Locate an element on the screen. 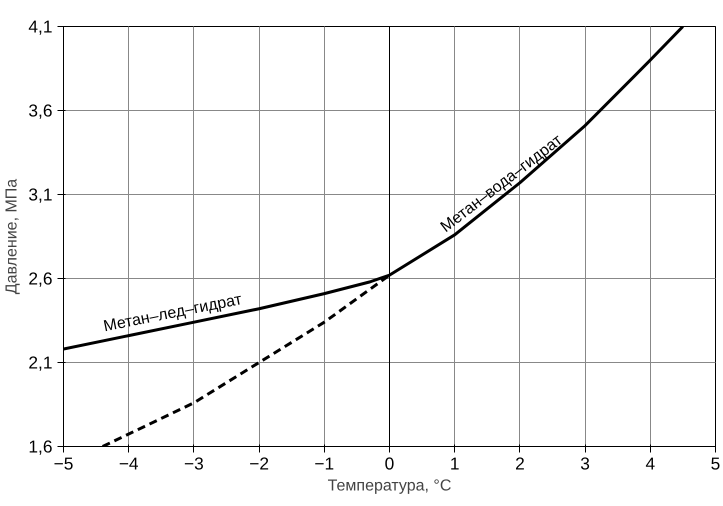  x-tick-label: −3 is located at coordinates (194, 464).